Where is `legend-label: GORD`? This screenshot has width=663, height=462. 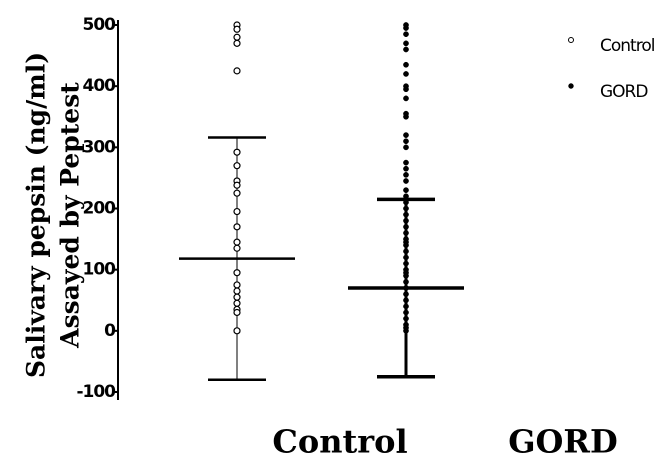
legend-label: GORD is located at coordinates (624, 92).